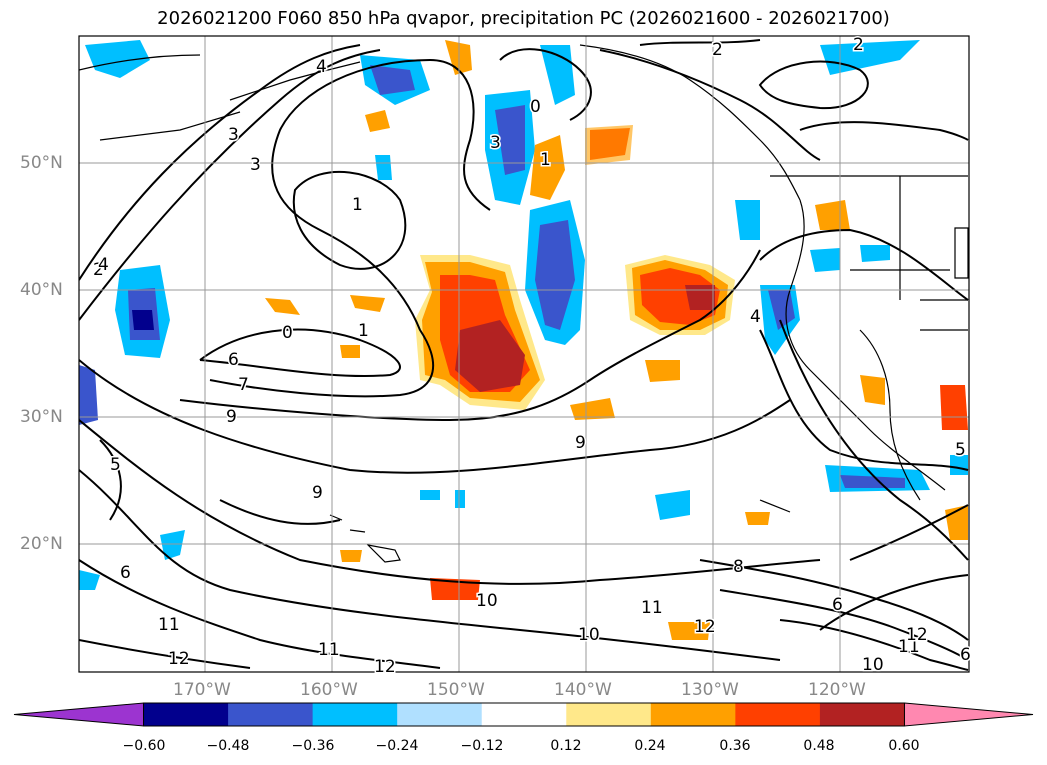 The width and height of the screenshot is (1047, 765). Describe the element at coordinates (456, 690) in the screenshot. I see `lon-tick-label: 150°W` at that location.